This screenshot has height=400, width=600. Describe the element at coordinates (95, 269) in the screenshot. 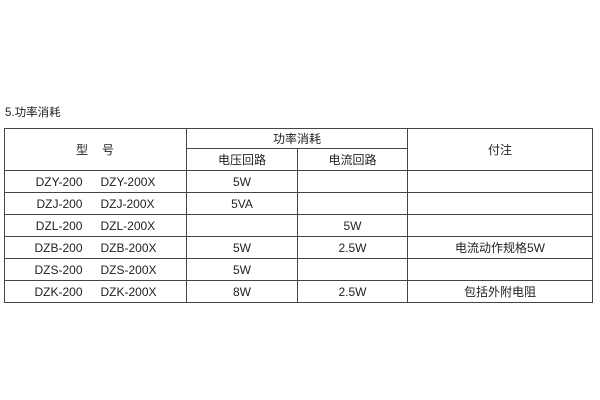

I see `model-cell: DZS-200 DZS-200X` at that location.